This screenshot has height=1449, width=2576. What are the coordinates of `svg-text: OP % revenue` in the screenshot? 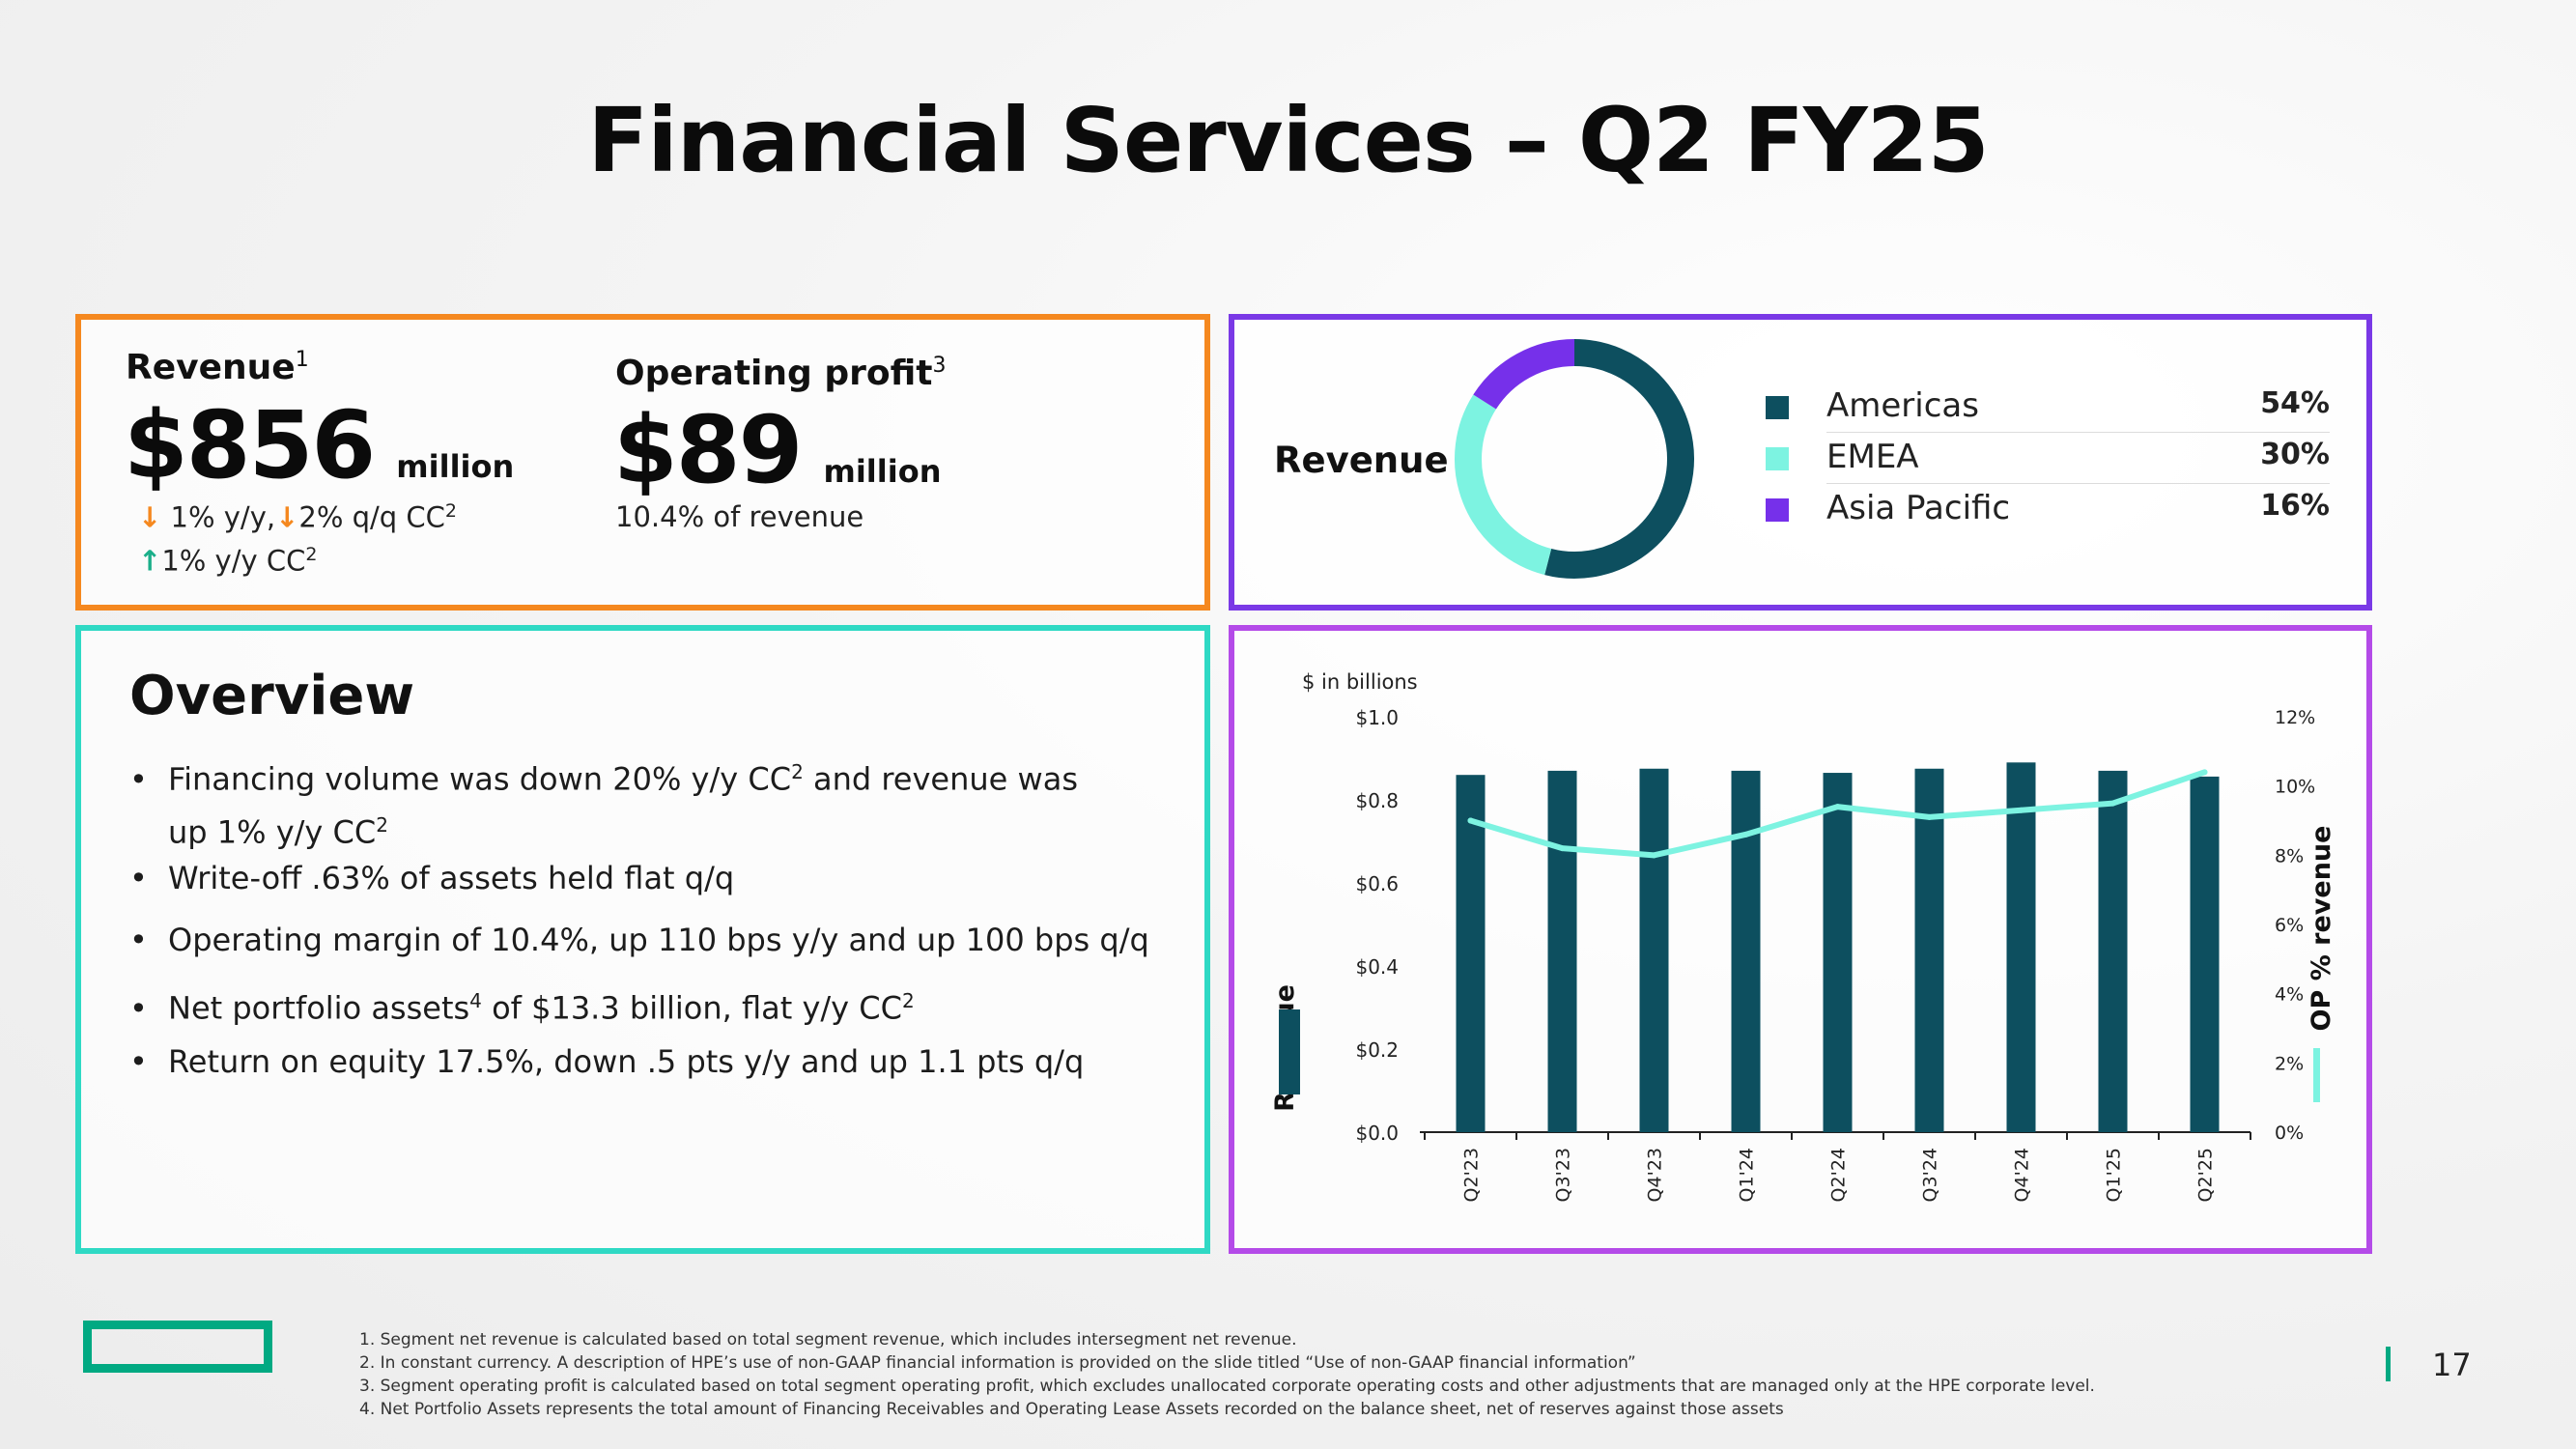 It's located at (2321, 929).